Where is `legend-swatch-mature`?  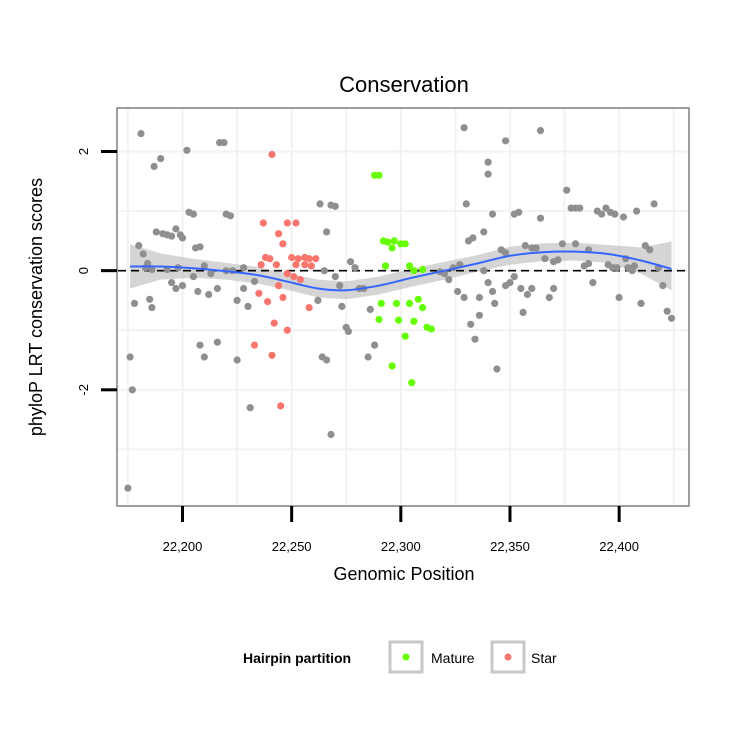 legend-swatch-mature is located at coordinates (406, 657).